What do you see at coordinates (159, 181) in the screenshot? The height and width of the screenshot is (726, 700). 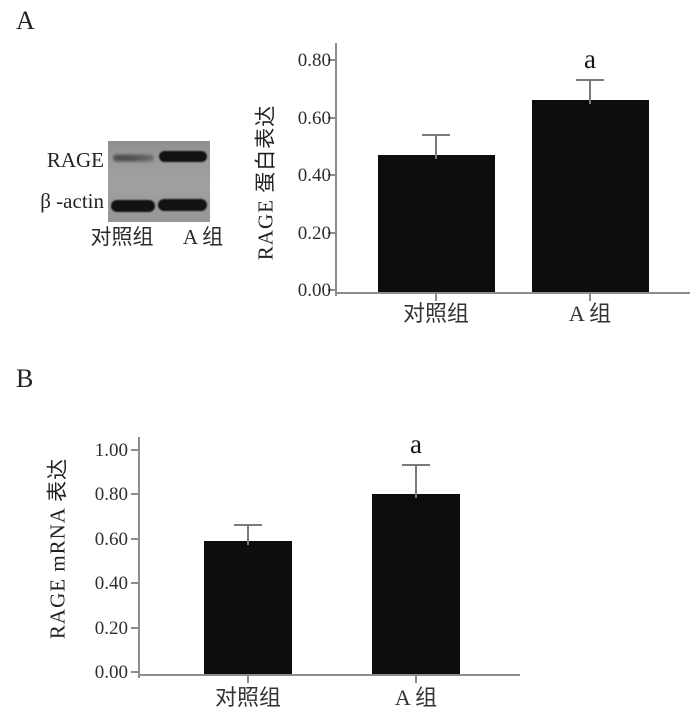 I see `blot-image` at bounding box center [159, 181].